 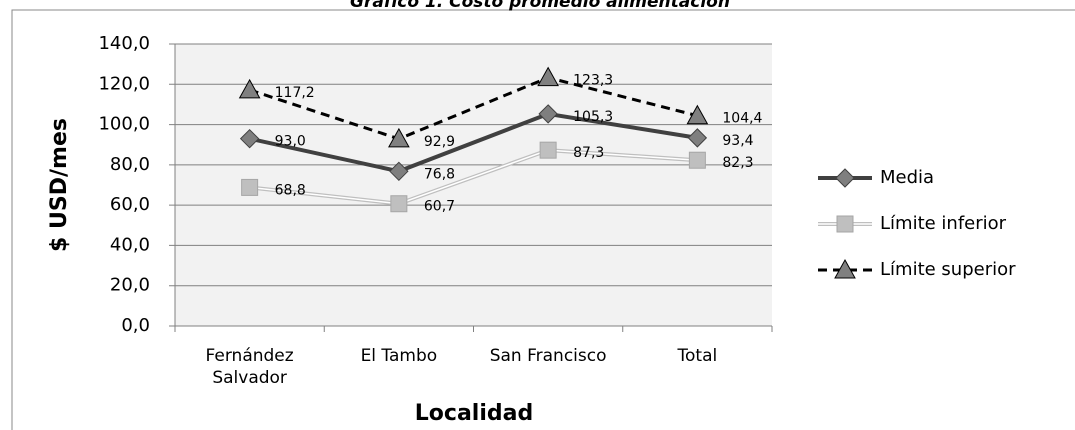 I want to click on data-label: 82,3, so click(x=737, y=163).